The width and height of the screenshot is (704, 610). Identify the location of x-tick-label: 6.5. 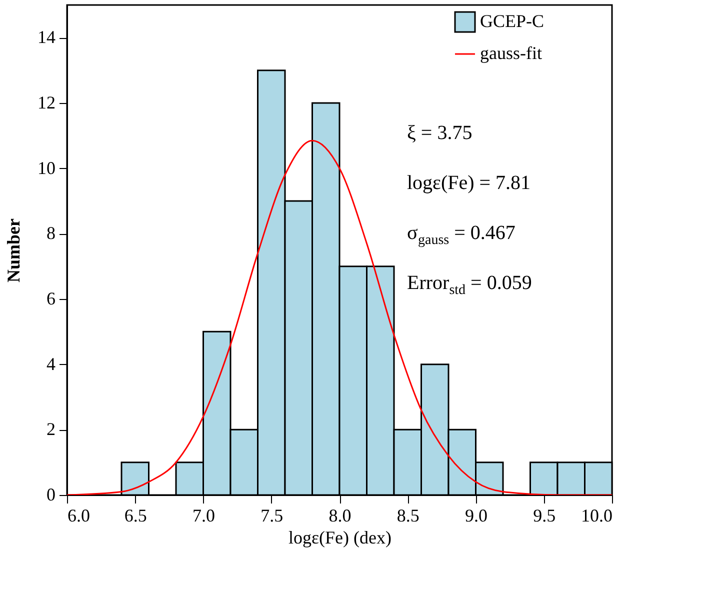
(135, 516).